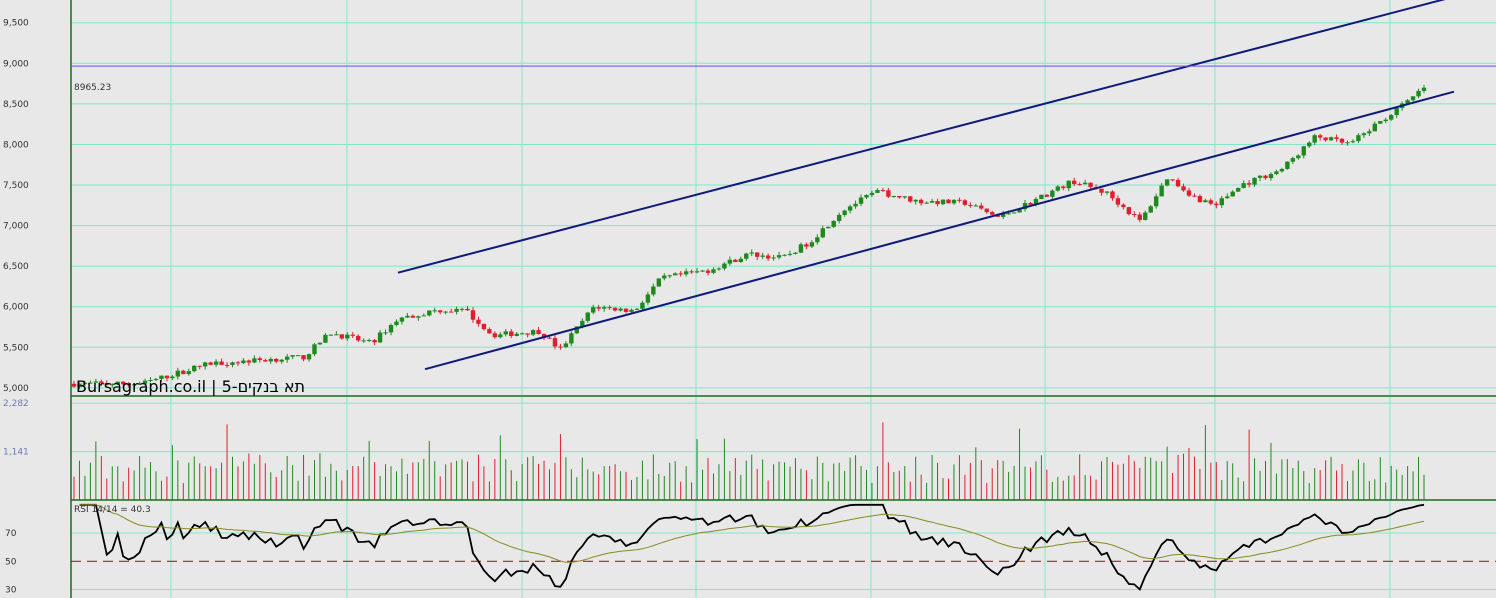 The image size is (1496, 598). I want to click on chart-caption: Bursagraph.co.il | 5-תא בנקים, so click(190, 386).